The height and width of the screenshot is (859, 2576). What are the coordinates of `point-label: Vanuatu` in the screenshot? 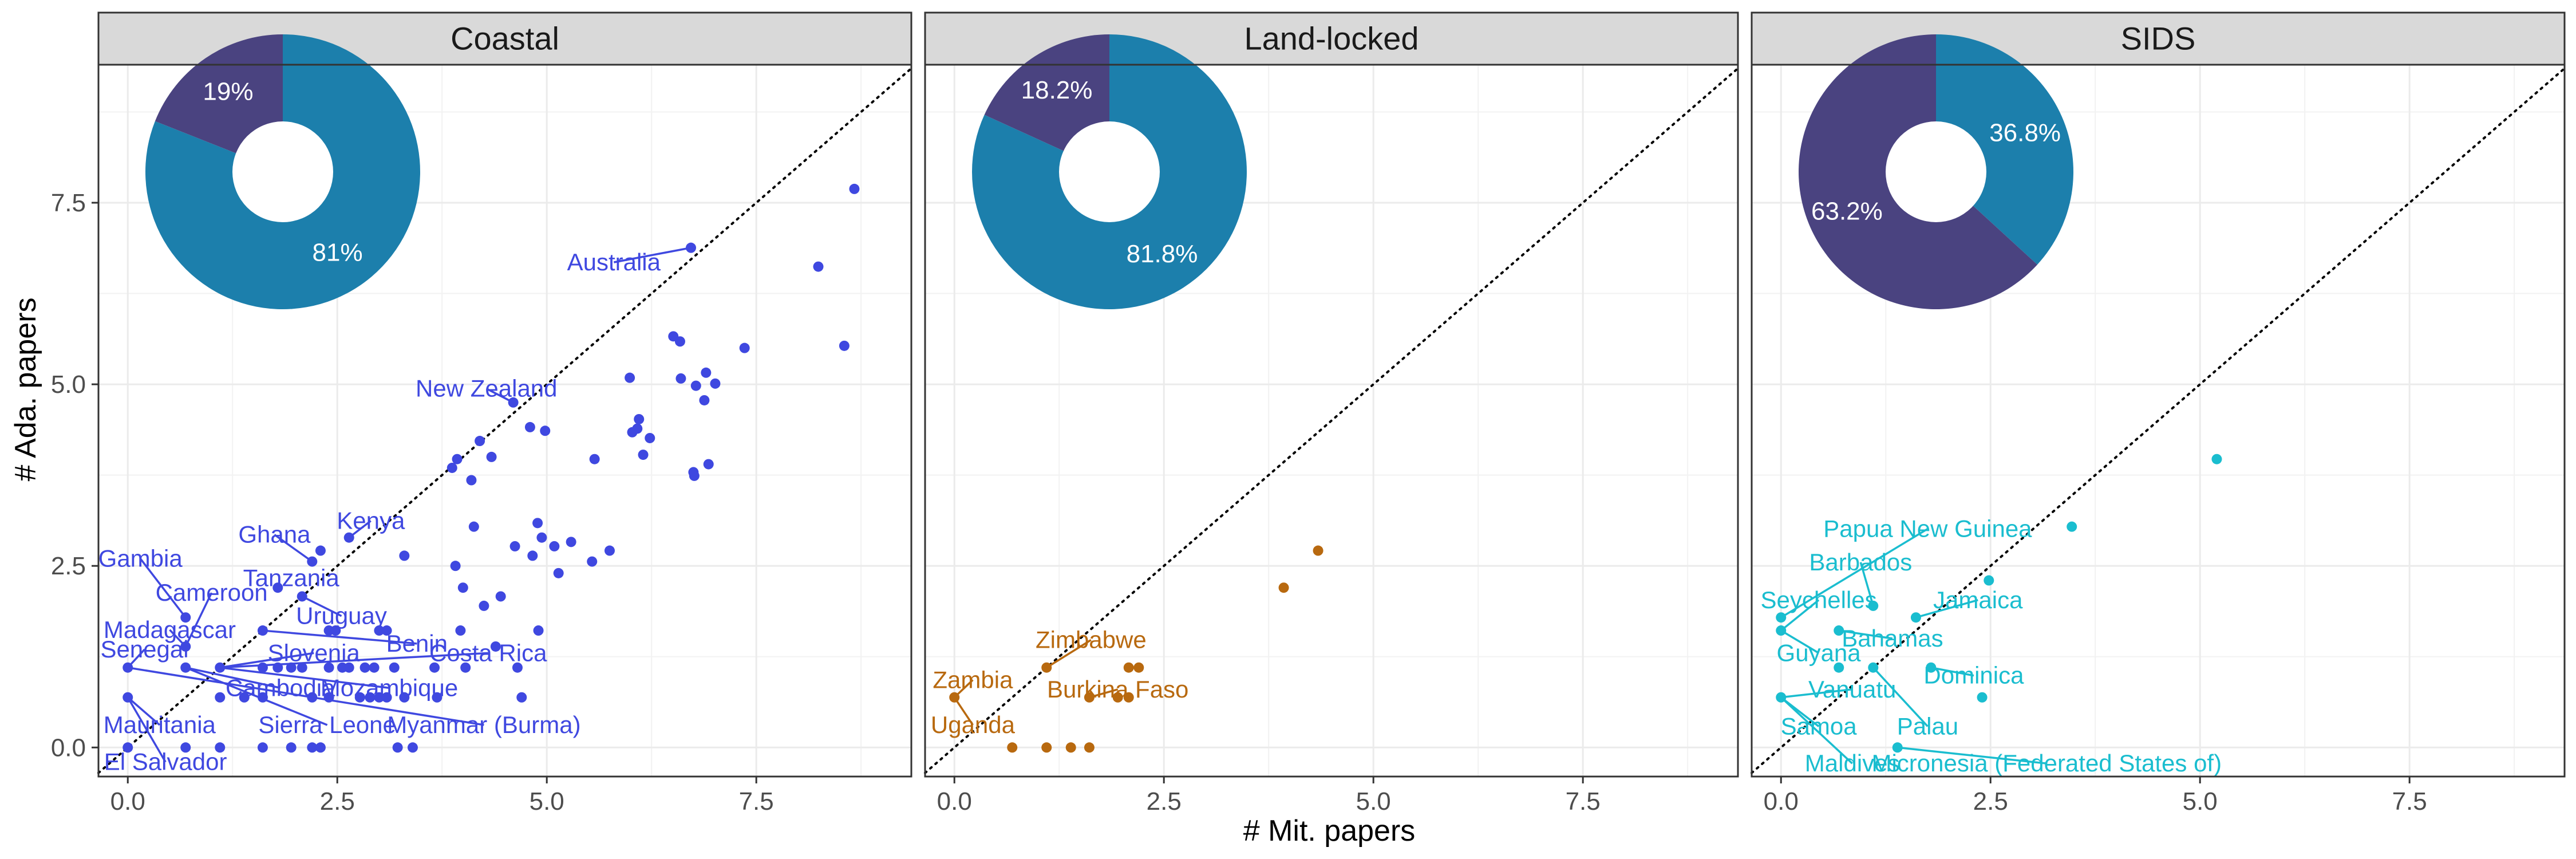 It's located at (1852, 689).